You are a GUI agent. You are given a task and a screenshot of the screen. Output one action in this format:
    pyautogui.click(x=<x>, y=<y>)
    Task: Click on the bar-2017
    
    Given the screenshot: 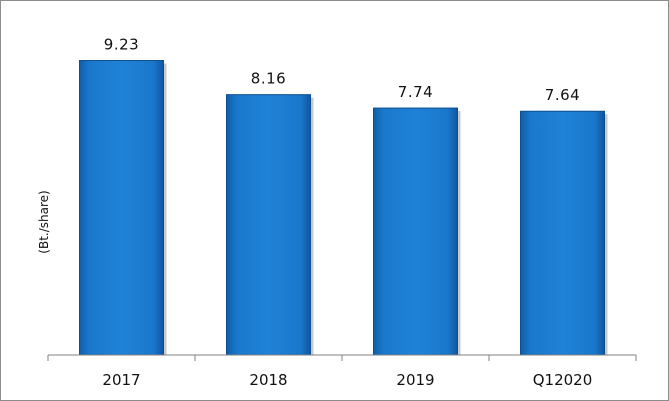 What is the action you would take?
    pyautogui.click(x=121, y=208)
    